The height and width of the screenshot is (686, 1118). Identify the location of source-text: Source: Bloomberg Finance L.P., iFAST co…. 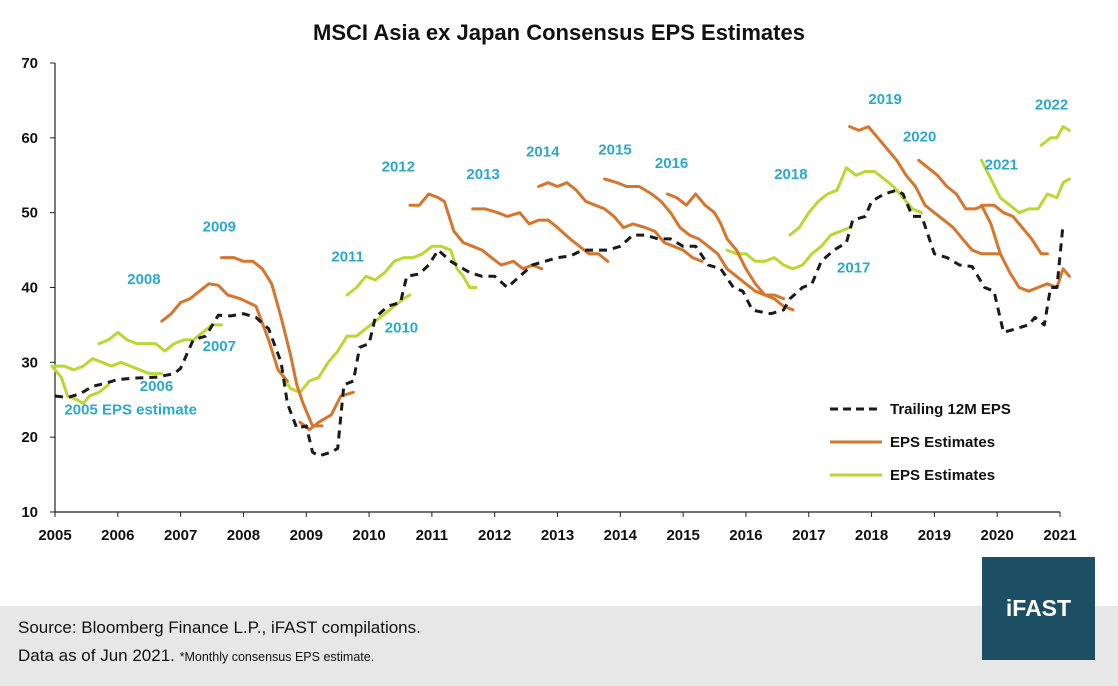
(219, 627).